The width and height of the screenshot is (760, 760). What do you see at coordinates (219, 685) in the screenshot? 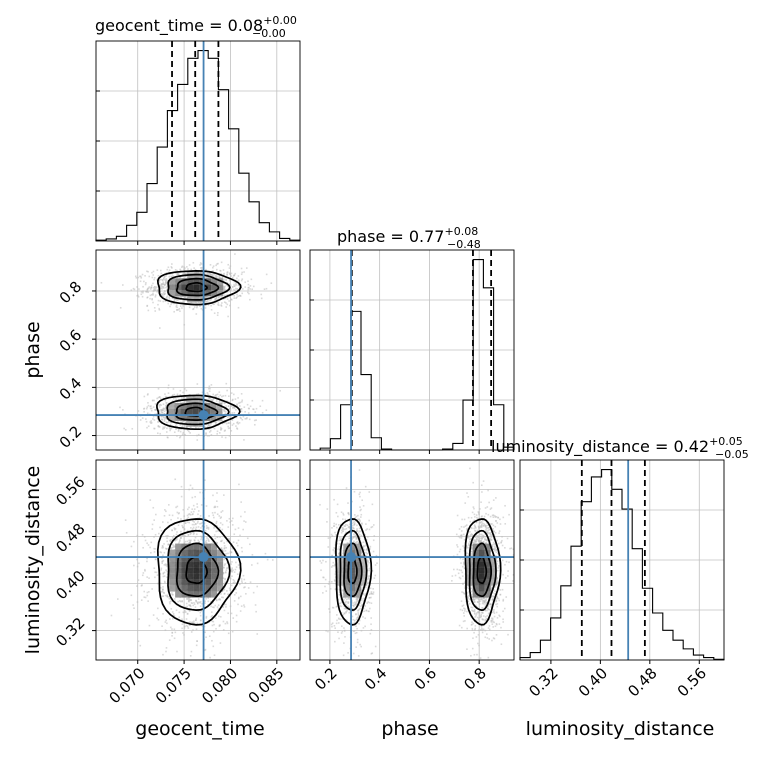
I see `x-tick-label: 0.080` at bounding box center [219, 685].